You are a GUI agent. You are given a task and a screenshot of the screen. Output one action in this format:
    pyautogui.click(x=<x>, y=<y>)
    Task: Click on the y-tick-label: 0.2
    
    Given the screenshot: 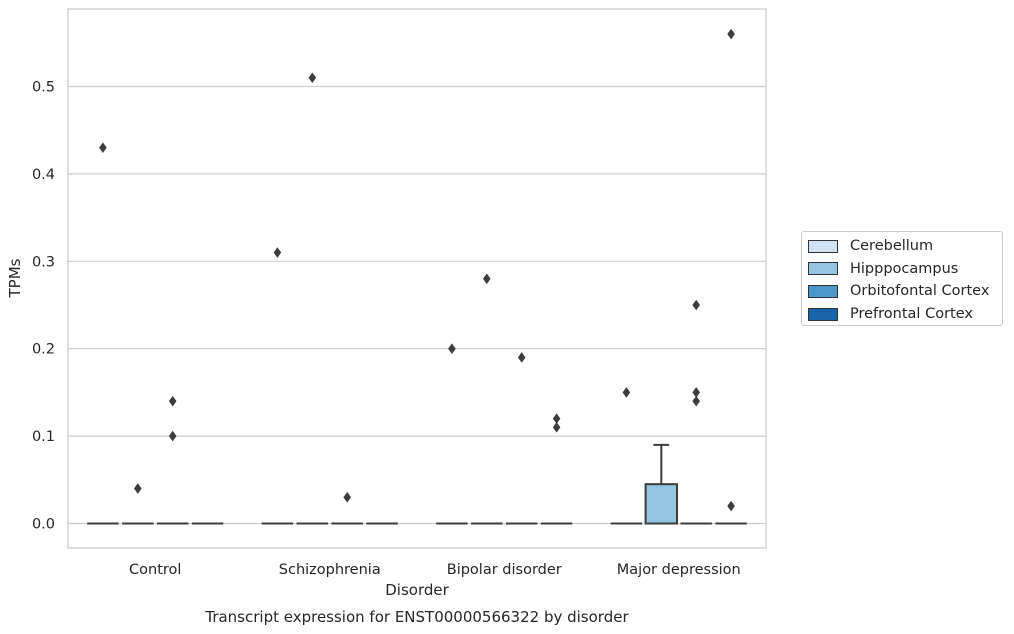 What is the action you would take?
    pyautogui.click(x=43, y=350)
    